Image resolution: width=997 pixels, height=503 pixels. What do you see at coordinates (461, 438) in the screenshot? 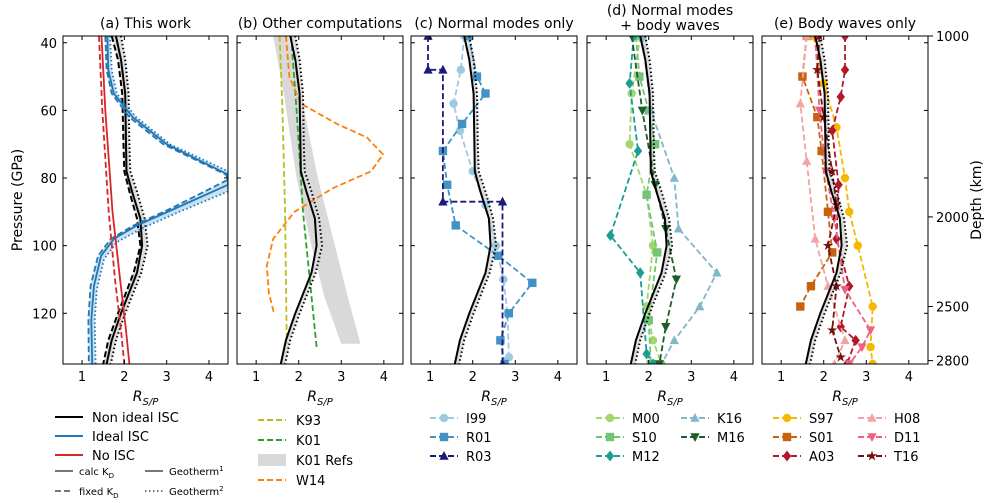
I see `legend-c: I99 R01 R03` at bounding box center [461, 438].